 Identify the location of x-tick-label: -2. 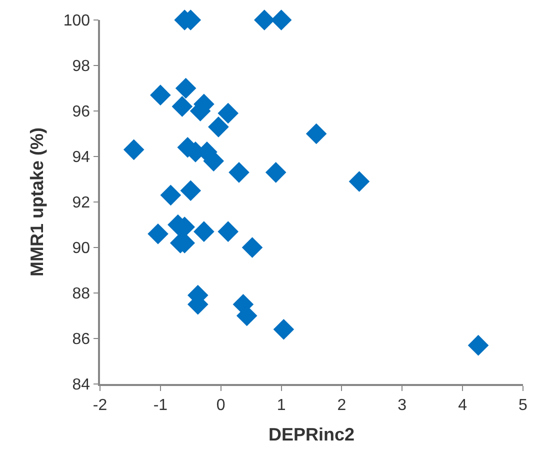
(100, 405).